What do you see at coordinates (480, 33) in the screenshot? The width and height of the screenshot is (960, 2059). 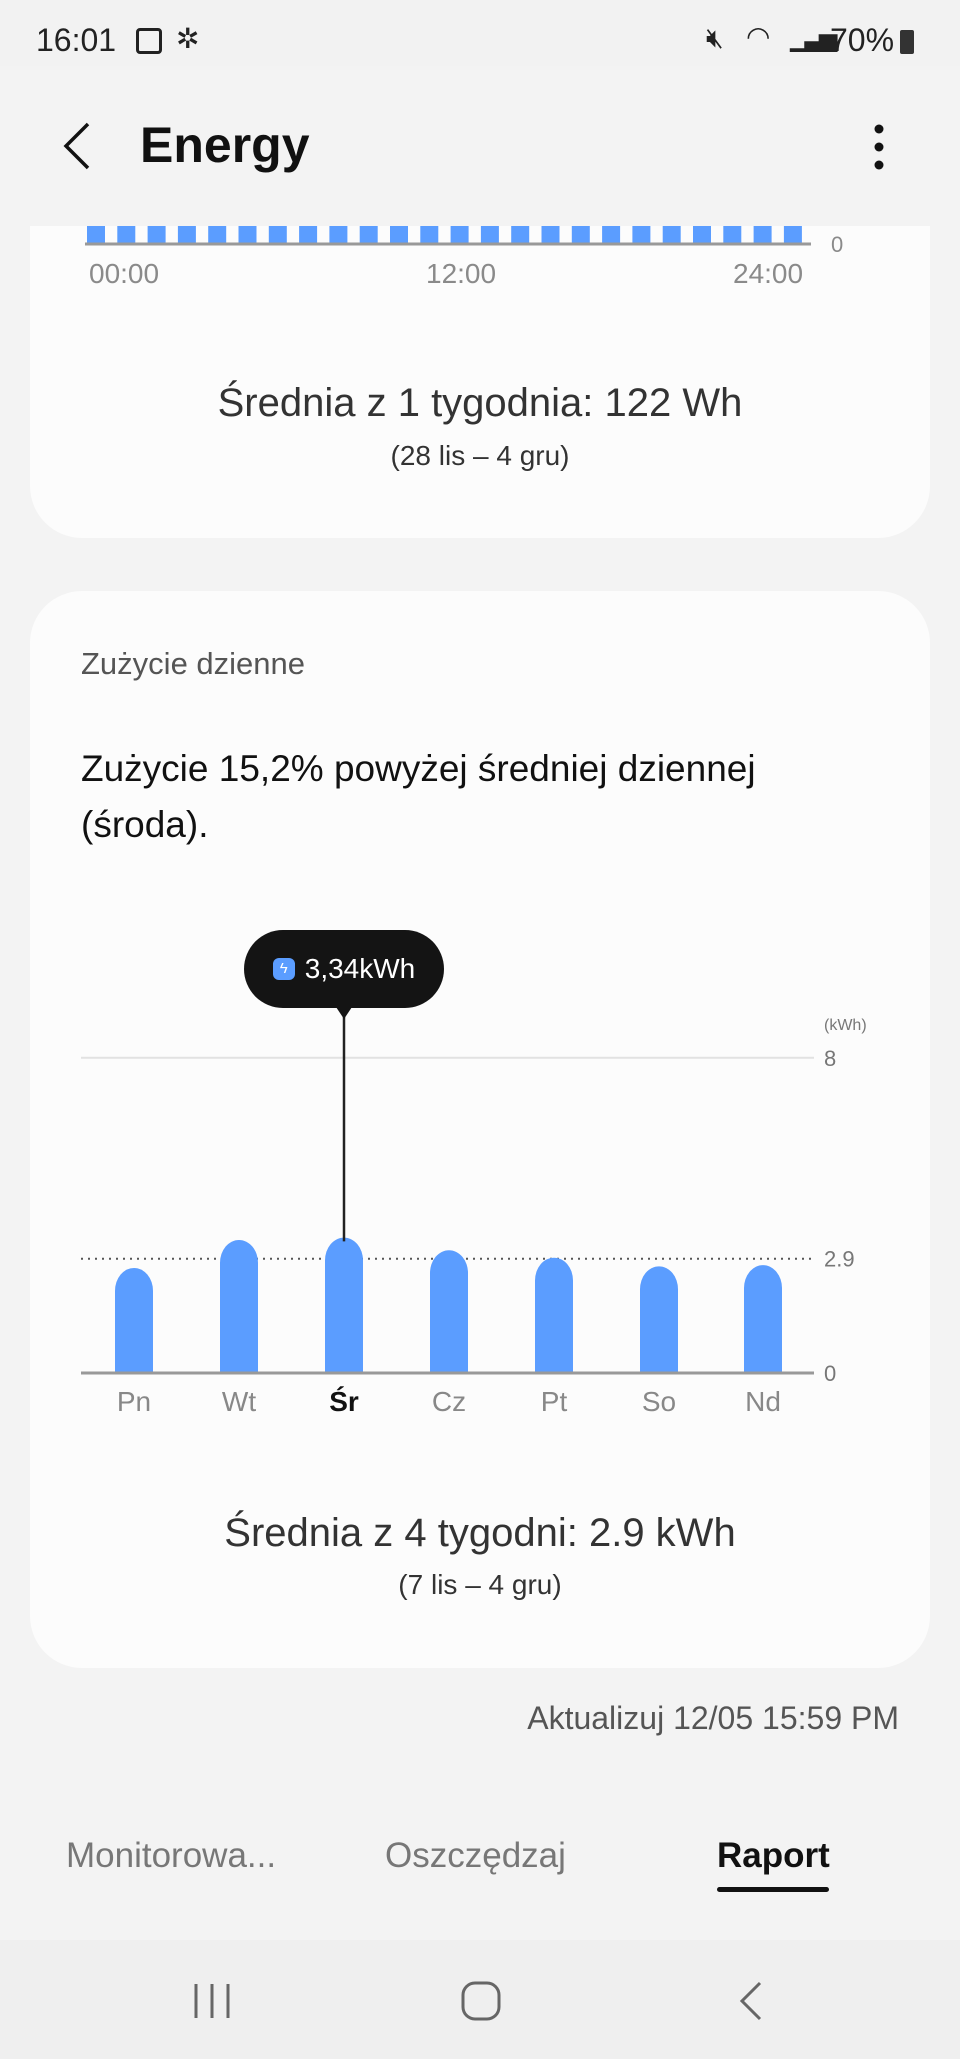 I see `status-bar: 16:01 ✲ 🔇︎ ◠ ▁▃▅ 70%` at bounding box center [480, 33].